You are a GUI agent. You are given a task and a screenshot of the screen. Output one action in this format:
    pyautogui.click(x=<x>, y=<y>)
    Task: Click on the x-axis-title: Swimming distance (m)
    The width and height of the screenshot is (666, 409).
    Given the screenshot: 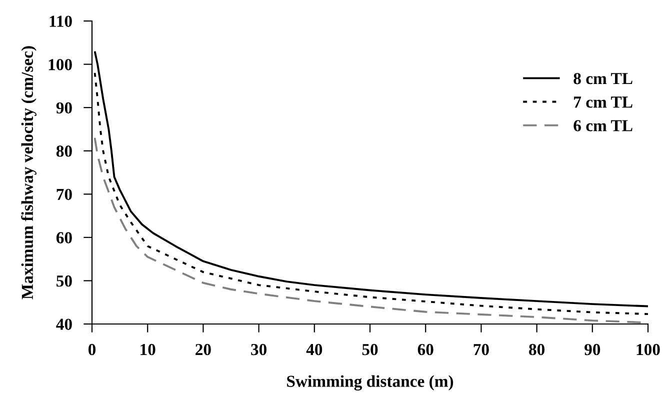 What is the action you would take?
    pyautogui.click(x=370, y=382)
    